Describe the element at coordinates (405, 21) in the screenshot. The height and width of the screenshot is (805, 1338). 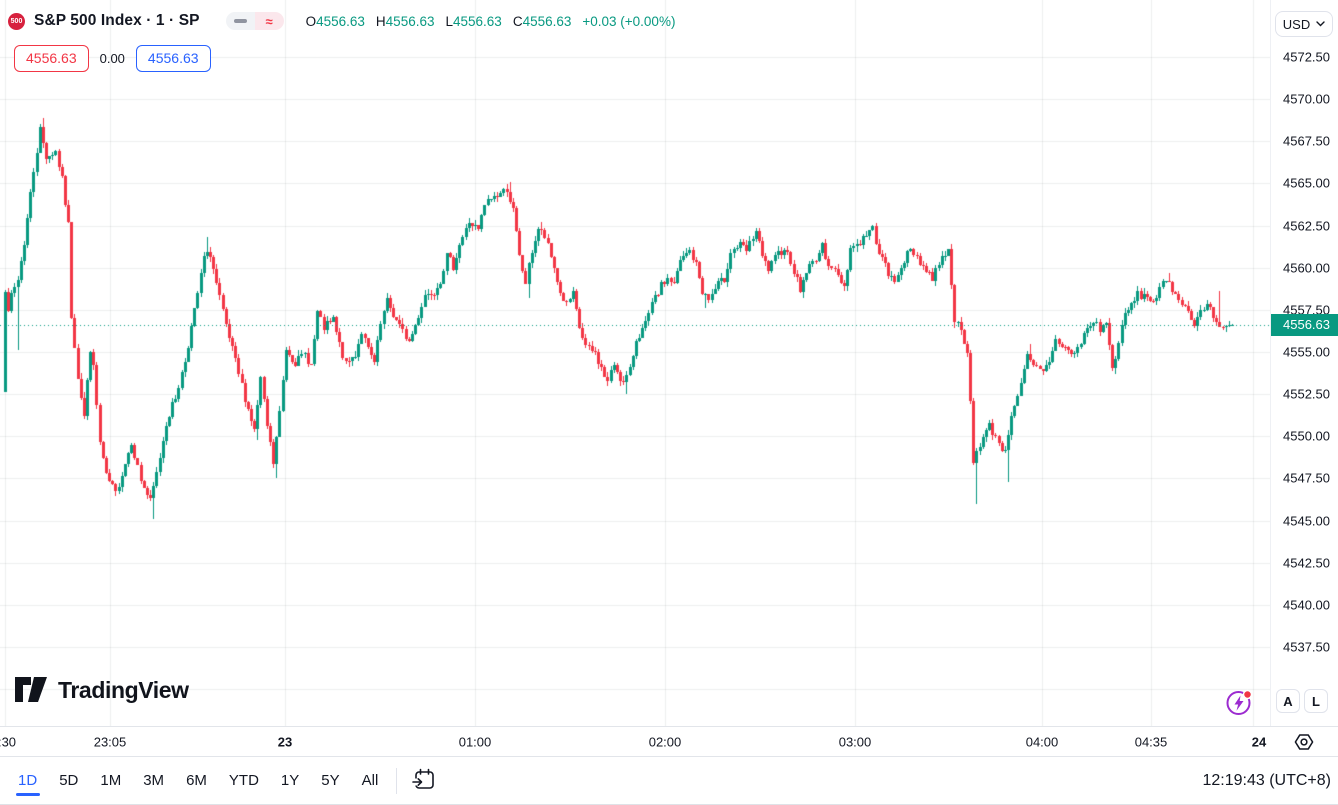
I see `ohlc-high: H4556.63` at that location.